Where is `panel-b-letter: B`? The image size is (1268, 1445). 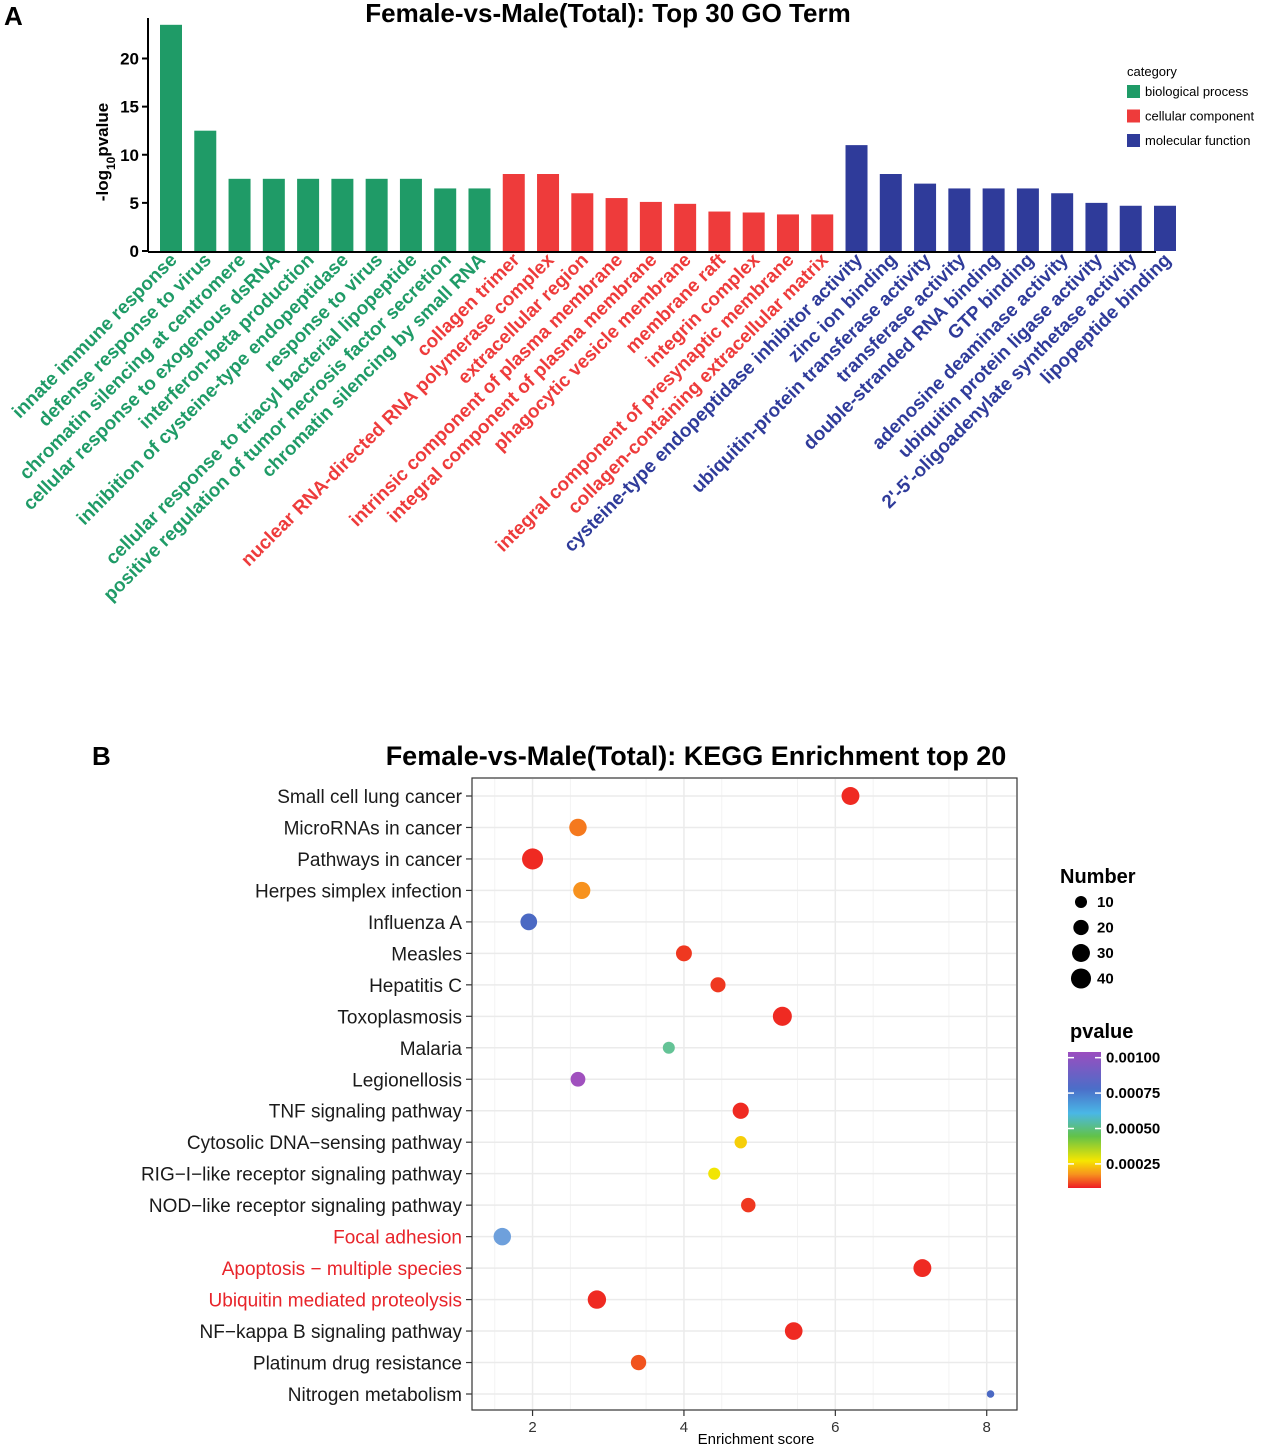 panel-b-letter: B is located at coordinates (101, 756).